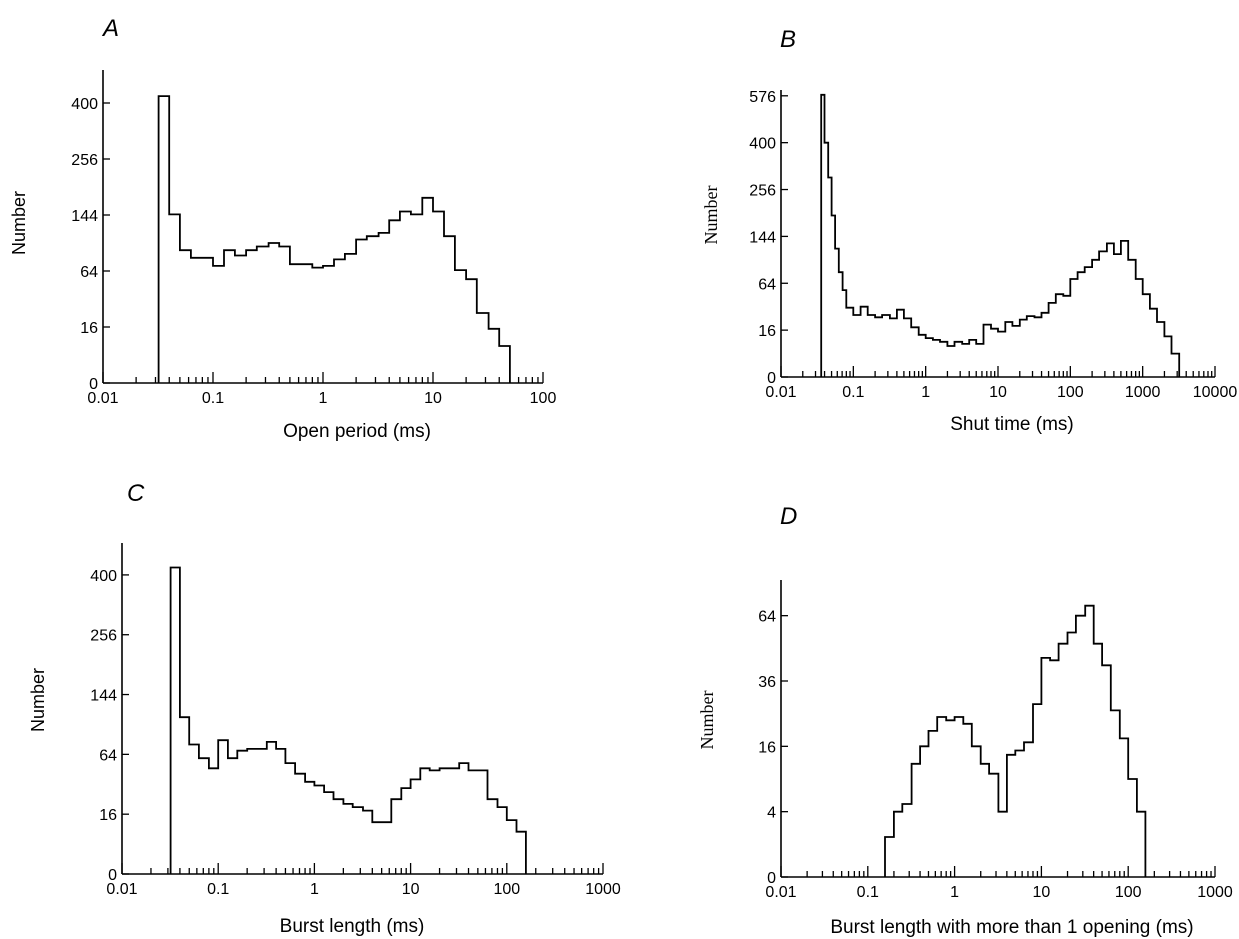  Describe the element at coordinates (108, 815) in the screenshot. I see `panel-c-y-tick-label: 16` at that location.